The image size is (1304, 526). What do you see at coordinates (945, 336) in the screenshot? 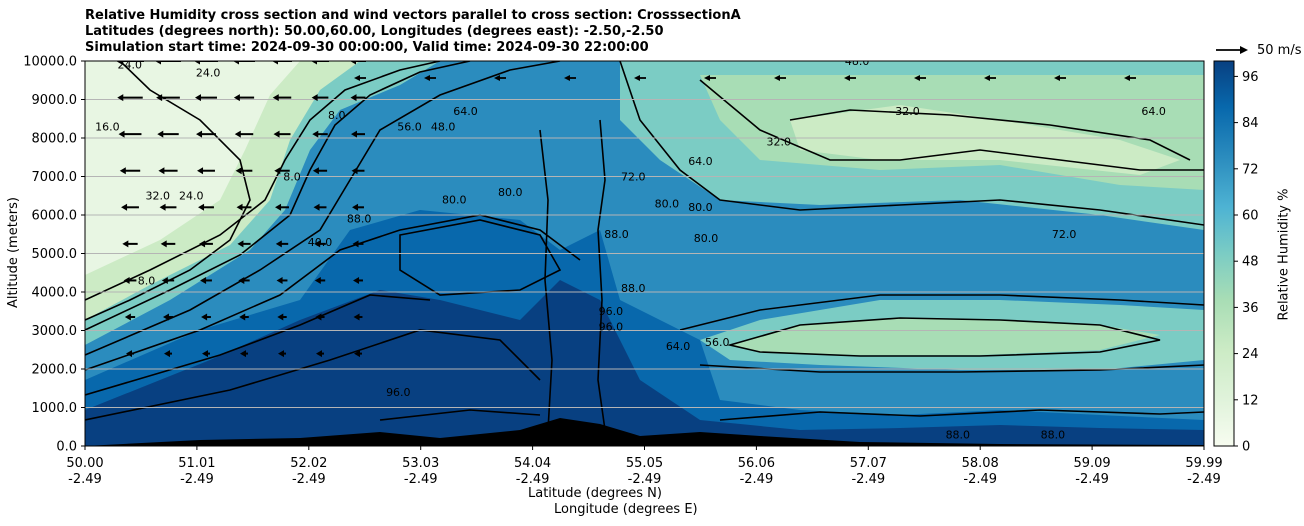
I see `rh-fill-mid-driest-layer` at bounding box center [945, 336].